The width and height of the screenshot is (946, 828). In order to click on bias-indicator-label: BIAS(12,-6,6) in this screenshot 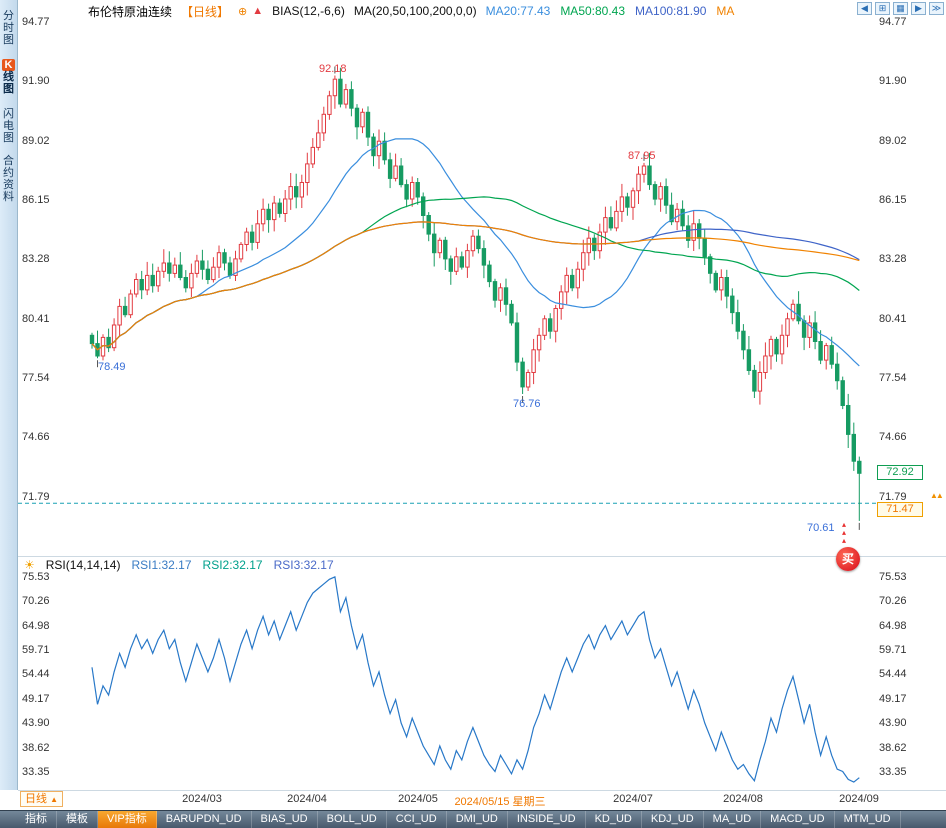, I will do `click(308, 11)`.